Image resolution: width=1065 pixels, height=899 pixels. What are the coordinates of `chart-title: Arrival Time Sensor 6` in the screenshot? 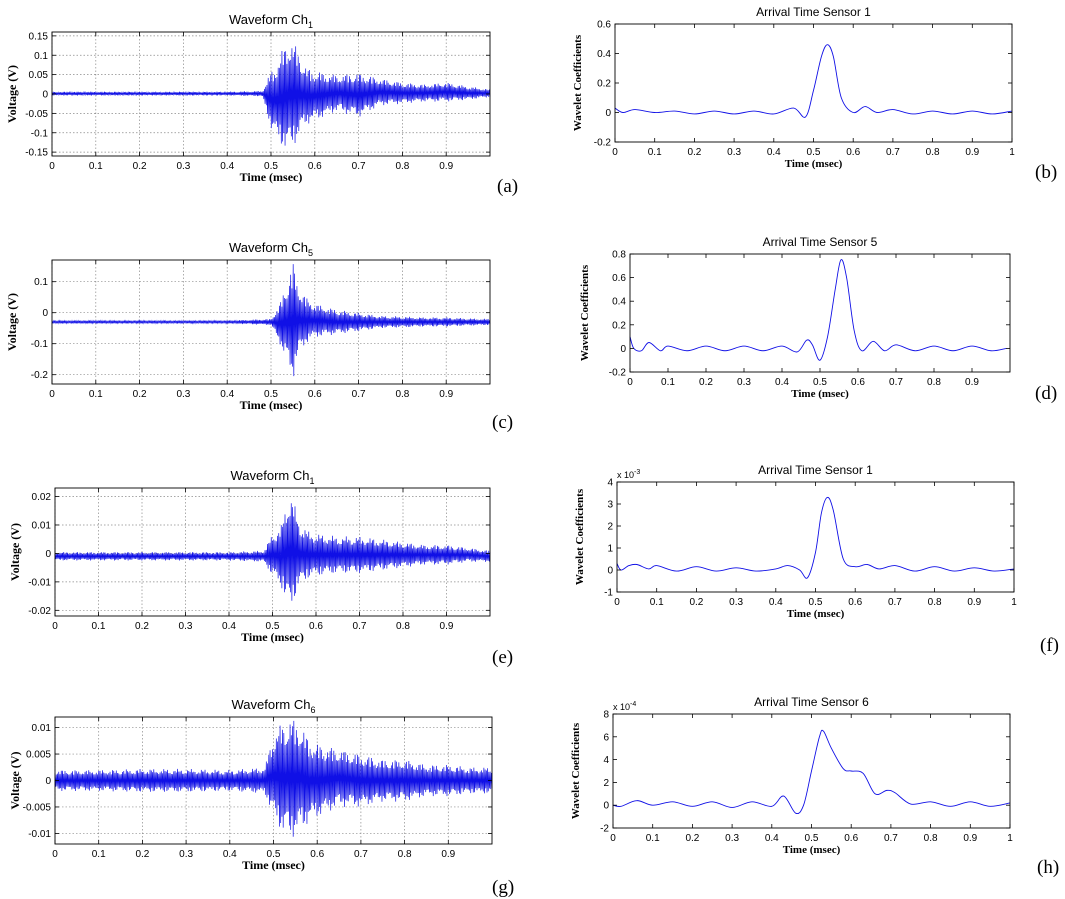 It's located at (811, 702).